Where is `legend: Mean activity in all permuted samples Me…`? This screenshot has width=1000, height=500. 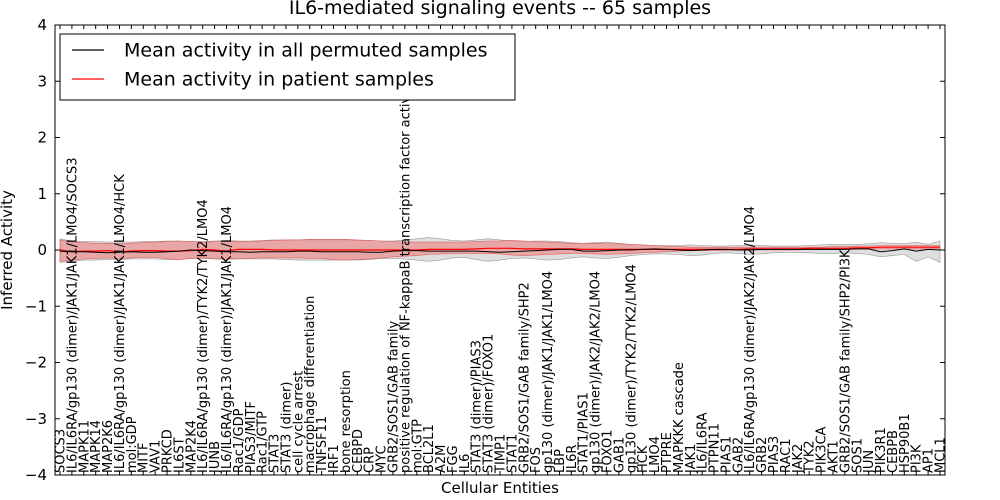 legend: Mean activity in all permuted samples Me… is located at coordinates (287, 67).